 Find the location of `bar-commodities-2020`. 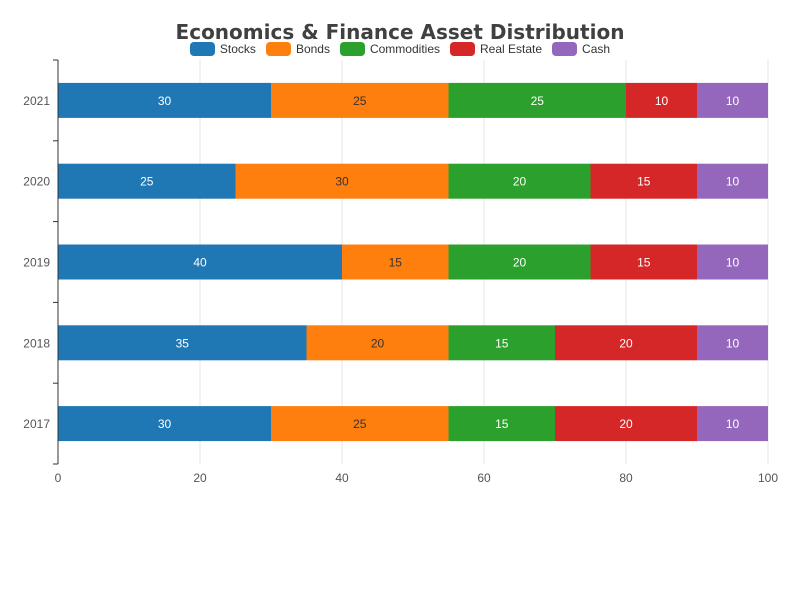

bar-commodities-2020 is located at coordinates (519, 181).